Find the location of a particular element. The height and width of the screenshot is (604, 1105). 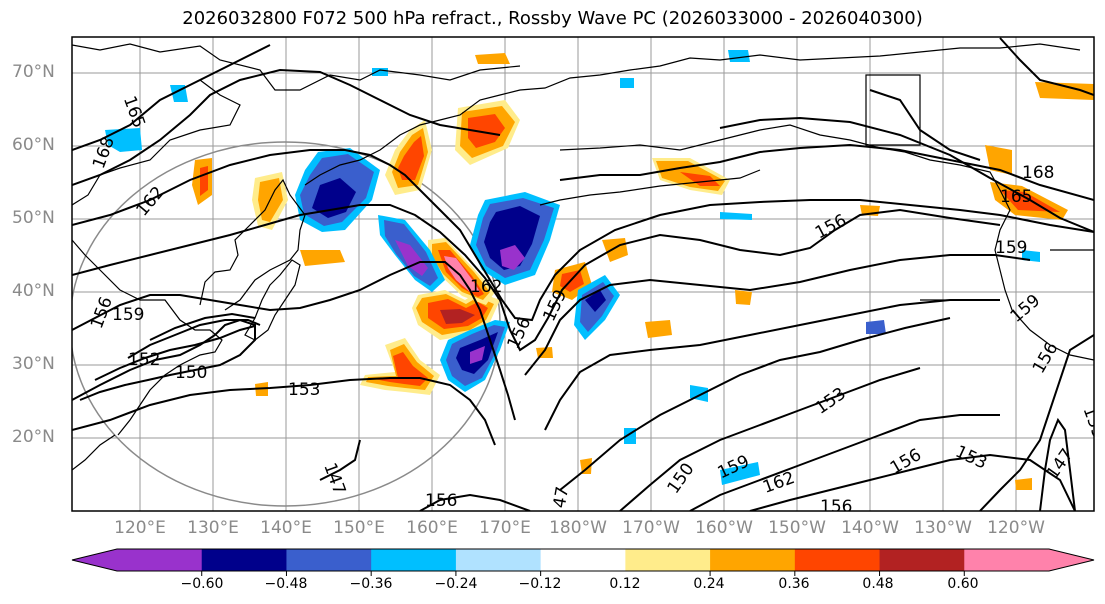

longitude-label: 120°E is located at coordinates (140, 528).